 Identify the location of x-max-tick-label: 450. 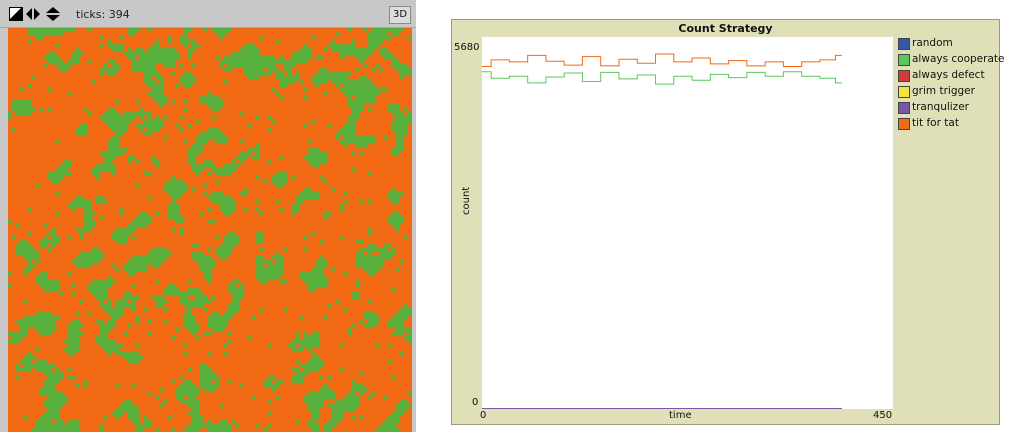
(883, 415).